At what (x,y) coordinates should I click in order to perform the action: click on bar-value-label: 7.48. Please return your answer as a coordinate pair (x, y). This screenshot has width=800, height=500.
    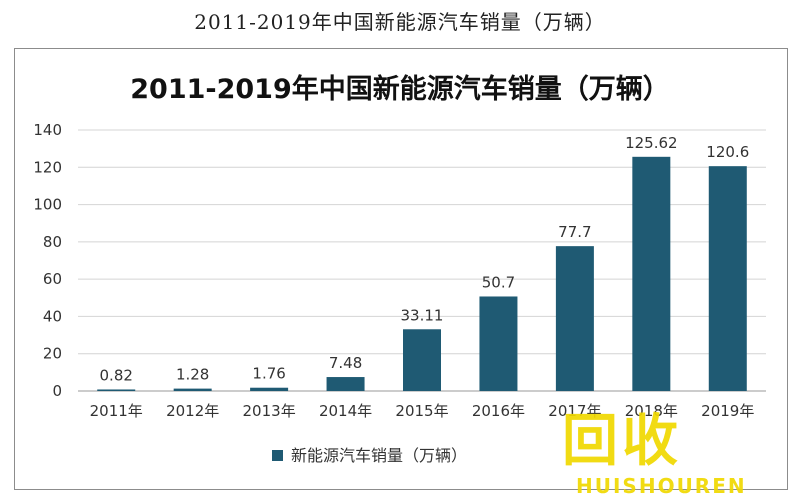
    Looking at the image, I should click on (345, 363).